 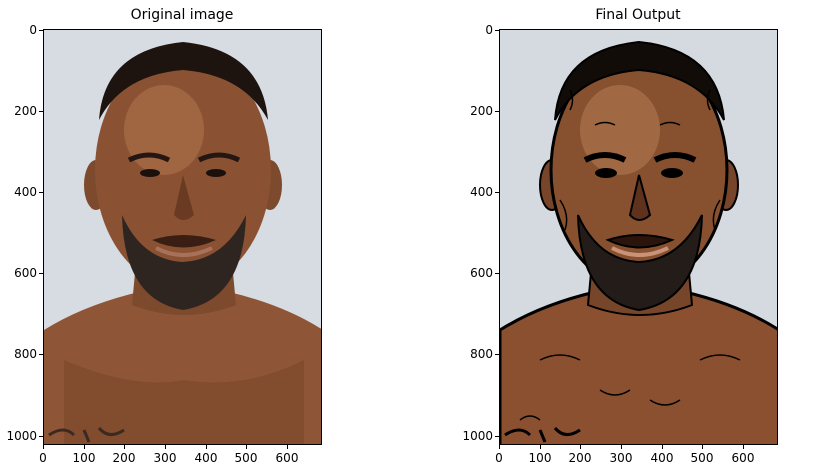 What do you see at coordinates (182, 15) in the screenshot?
I see `panel-title: Original image` at bounding box center [182, 15].